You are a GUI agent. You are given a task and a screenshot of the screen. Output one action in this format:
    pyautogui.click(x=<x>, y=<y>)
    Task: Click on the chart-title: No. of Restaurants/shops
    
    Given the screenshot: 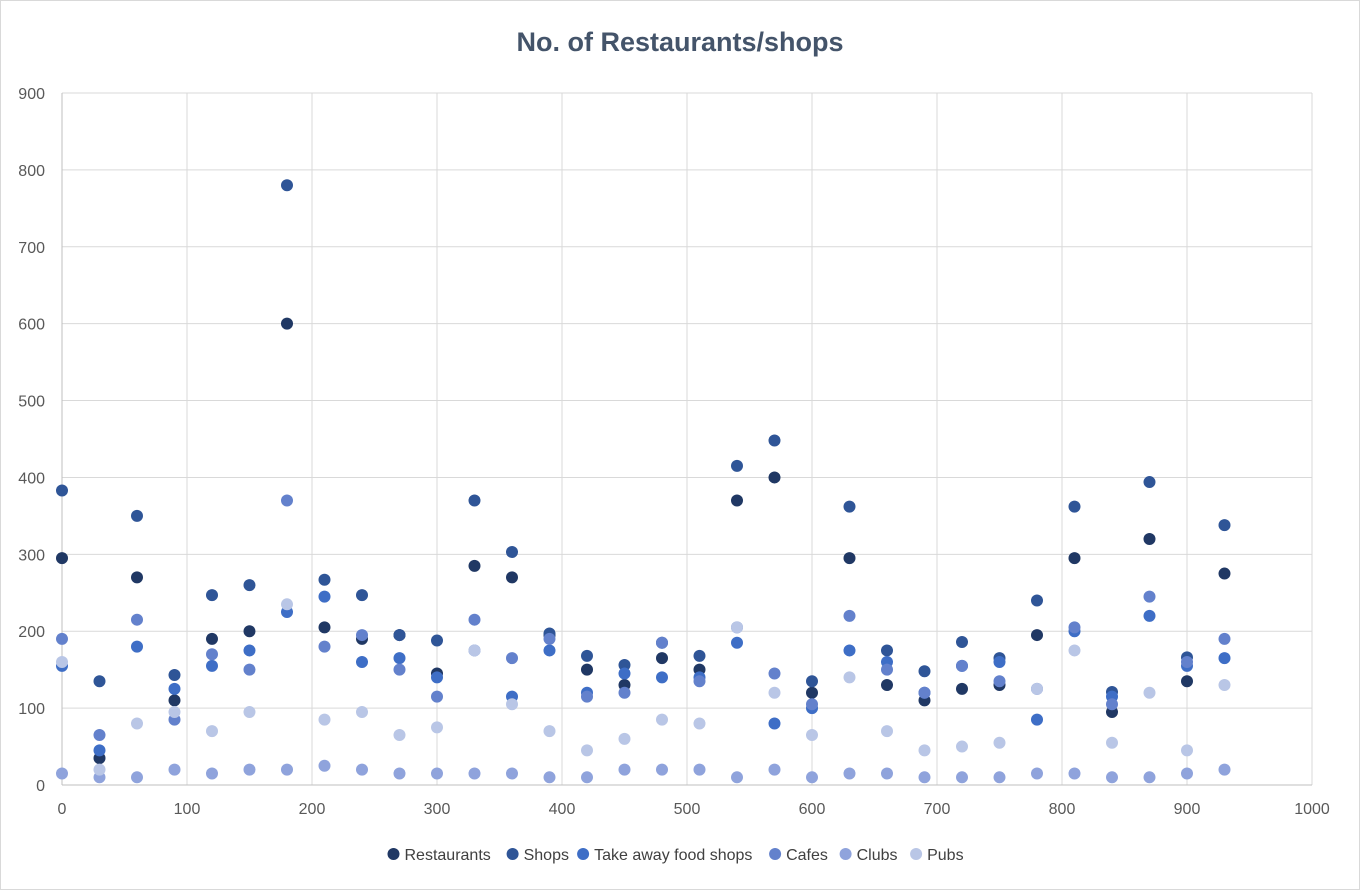 What is the action you would take?
    pyautogui.click(x=680, y=42)
    